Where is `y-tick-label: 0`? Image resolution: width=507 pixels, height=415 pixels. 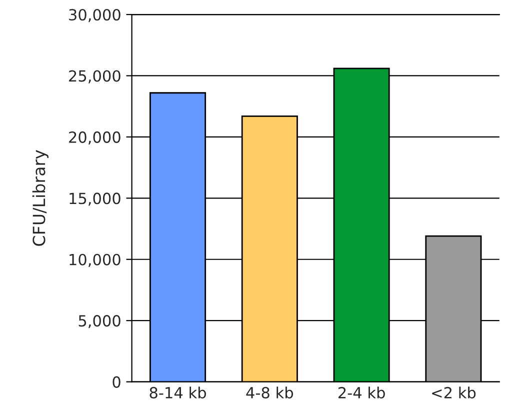 y-tick-label: 0 is located at coordinates (116, 382).